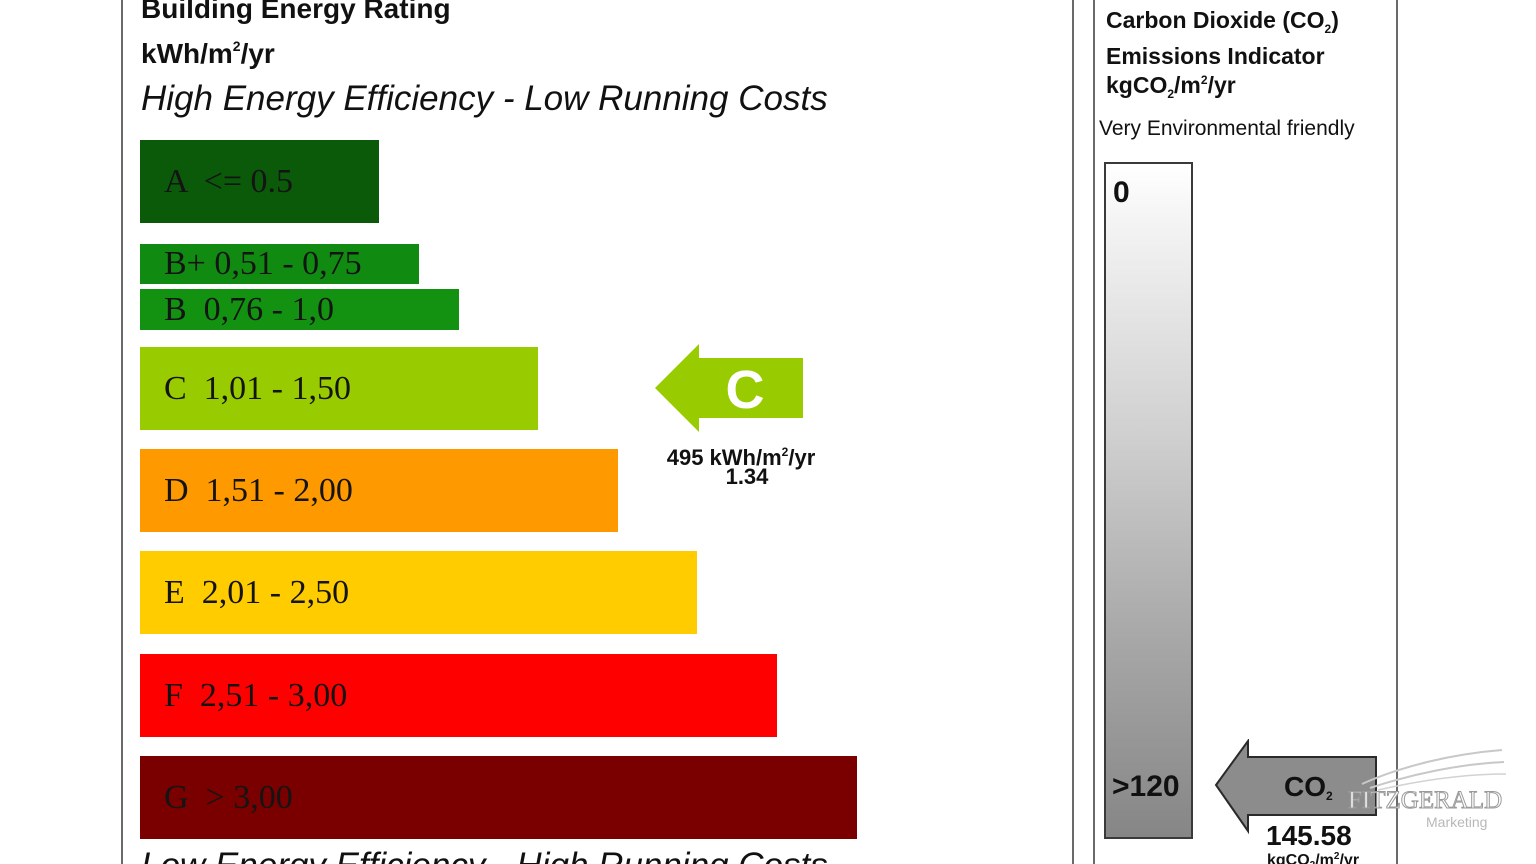 This screenshot has height=864, width=1536. Describe the element at coordinates (259, 181) in the screenshot. I see `band-a: A <= 0.5` at that location.